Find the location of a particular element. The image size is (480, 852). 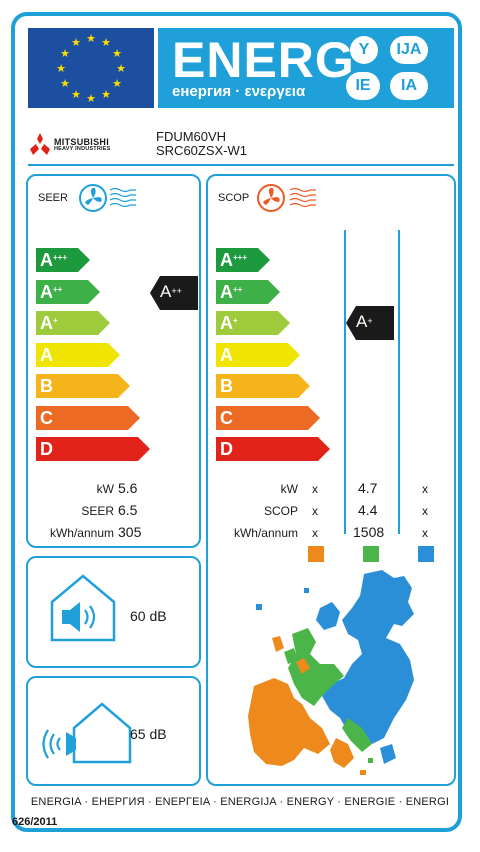

header-divider is located at coordinates (241, 165).